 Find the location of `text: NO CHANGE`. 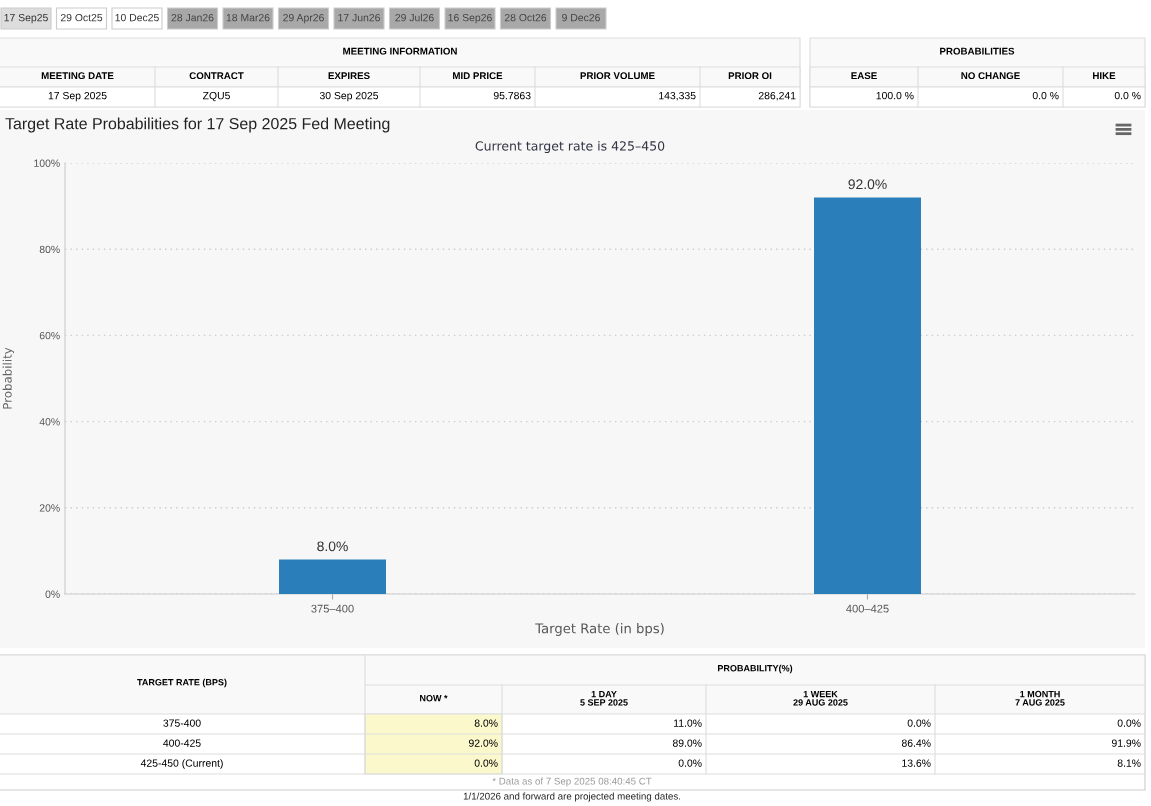

text: NO CHANGE is located at coordinates (990, 76).